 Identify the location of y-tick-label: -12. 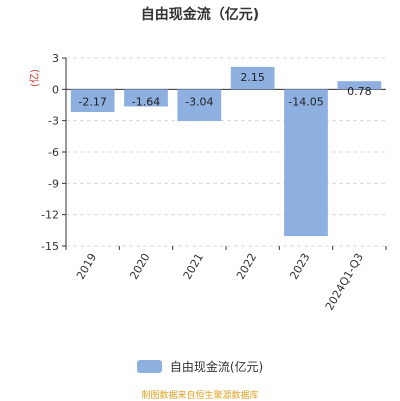
(50, 215).